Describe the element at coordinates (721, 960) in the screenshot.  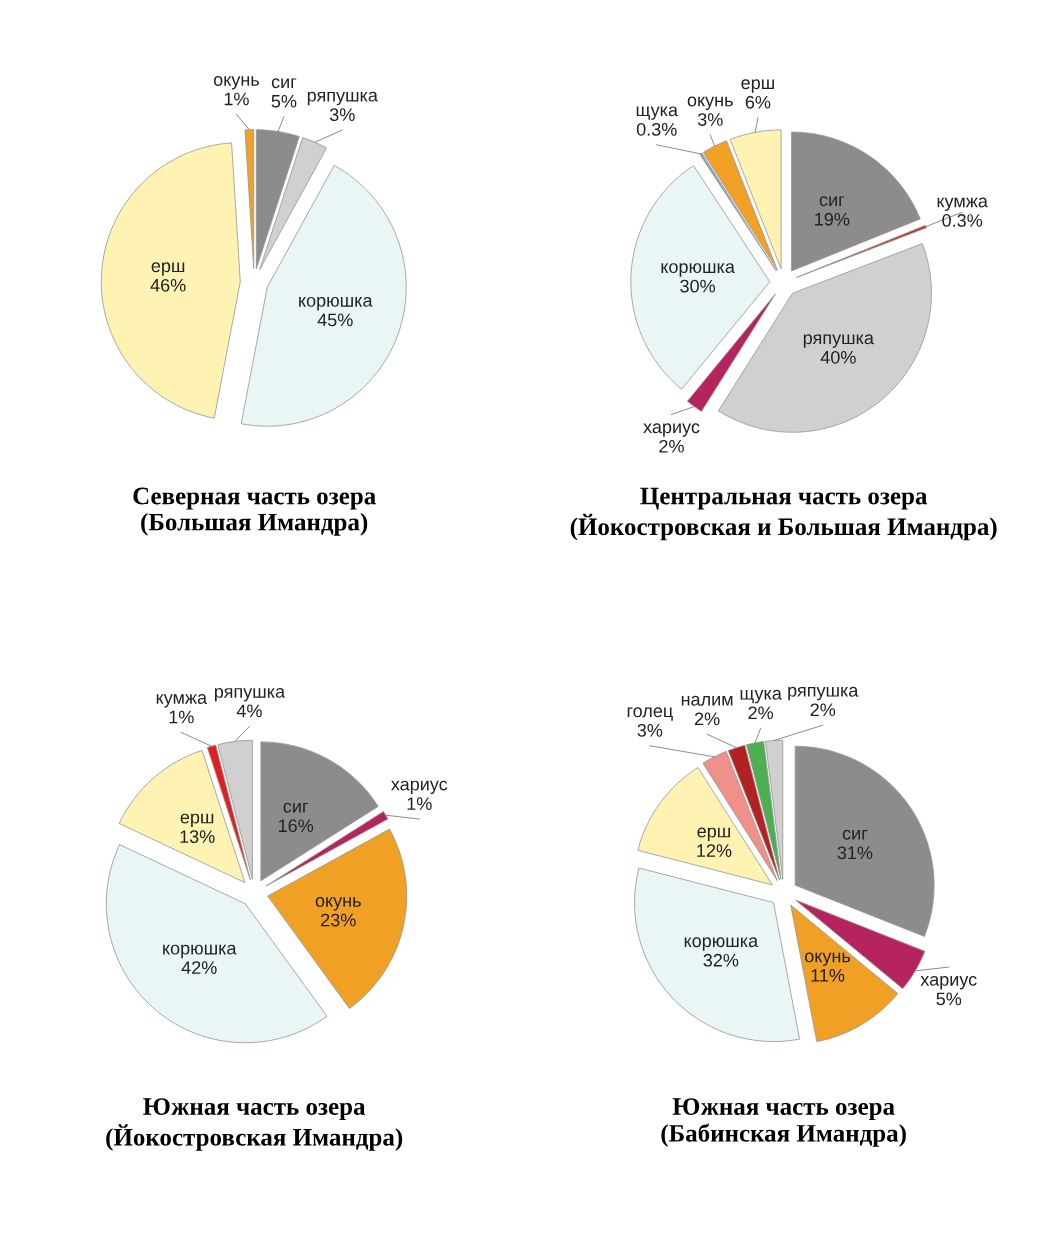
I see `data-label: 32%` at that location.